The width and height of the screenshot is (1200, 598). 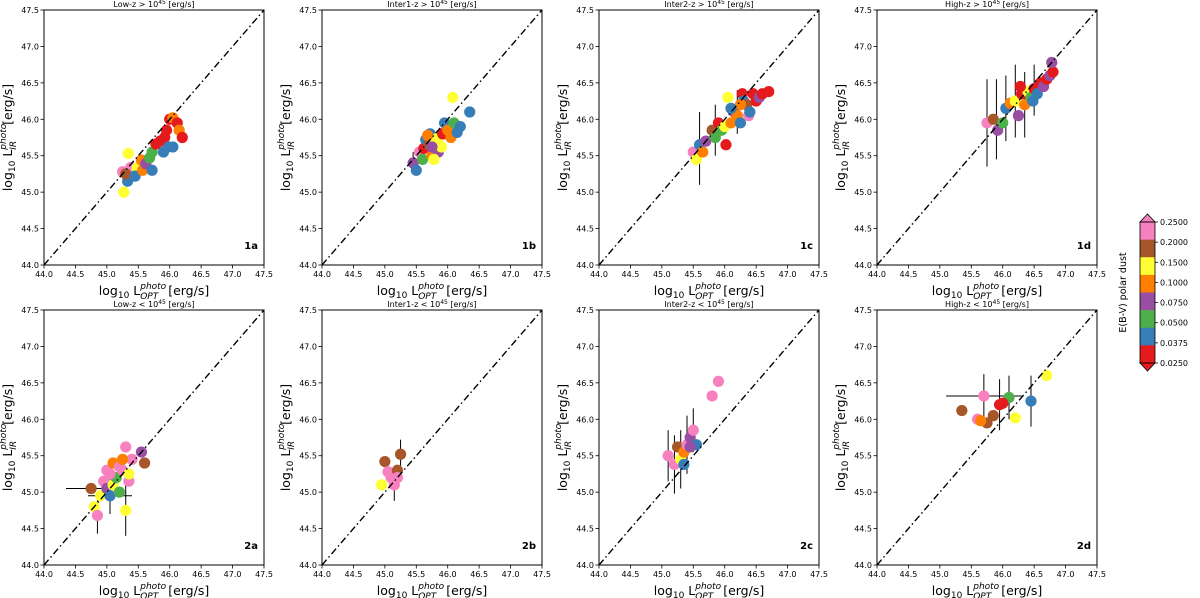 What do you see at coordinates (806, 546) in the screenshot?
I see `panel-tag: 2c` at bounding box center [806, 546].